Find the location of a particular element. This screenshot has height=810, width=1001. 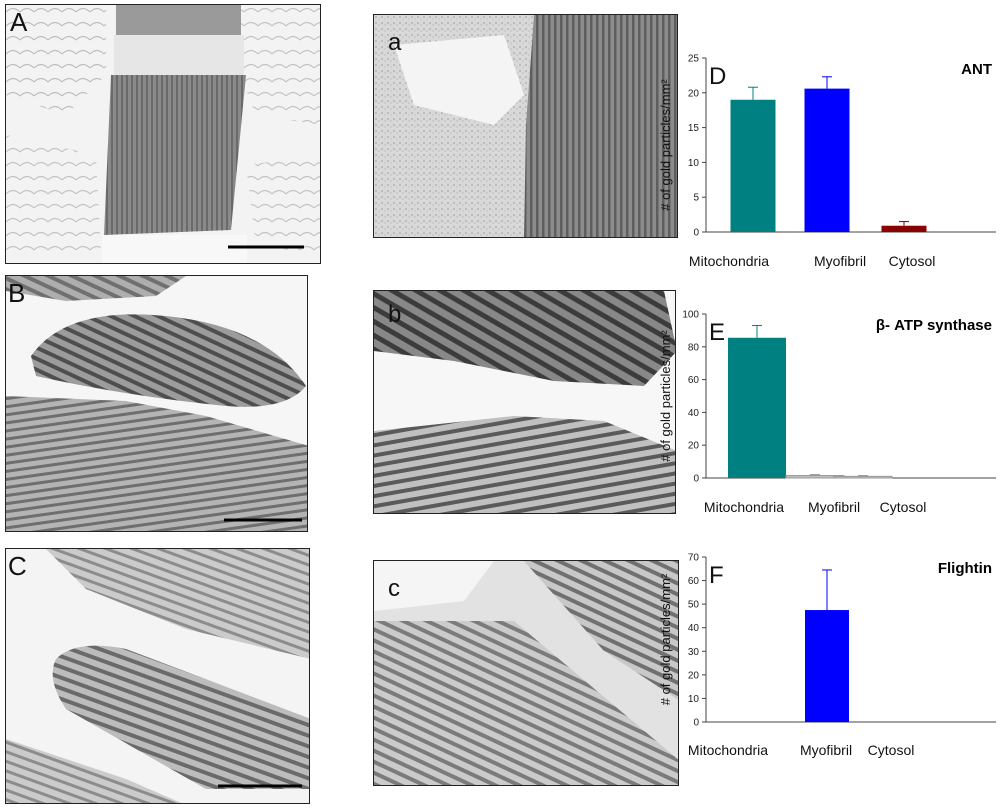

panel-label-b-upper: B is located at coordinates (17, 293).